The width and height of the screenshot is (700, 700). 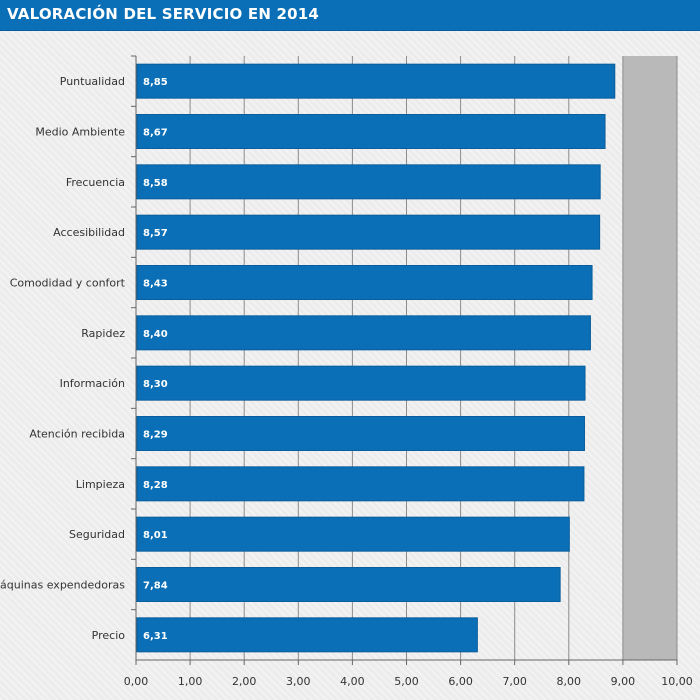 I want to click on value-label: 8,01, so click(x=155, y=535).